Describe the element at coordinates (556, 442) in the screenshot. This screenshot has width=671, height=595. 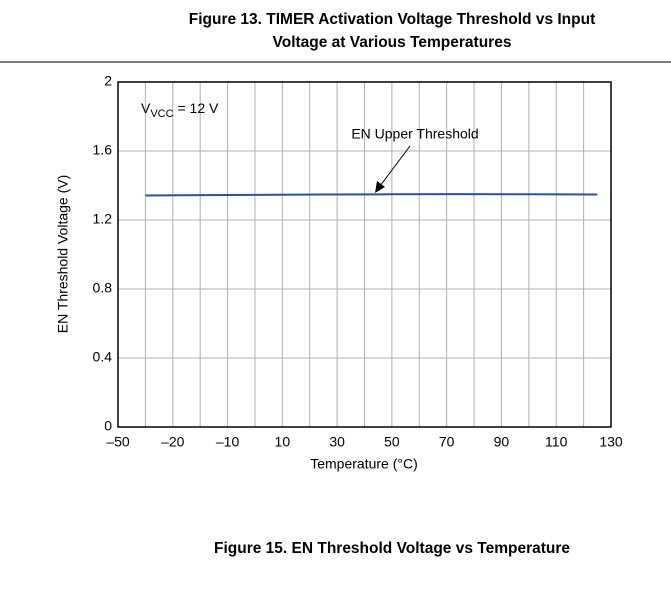
I see `x-tick-label: 110` at that location.